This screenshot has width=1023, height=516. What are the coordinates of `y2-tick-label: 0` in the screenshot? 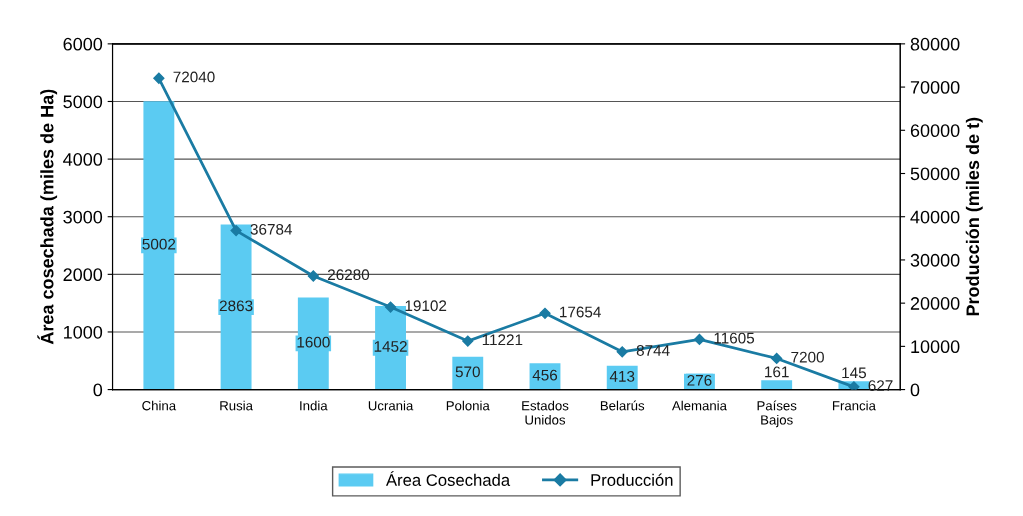 It's located at (915, 390).